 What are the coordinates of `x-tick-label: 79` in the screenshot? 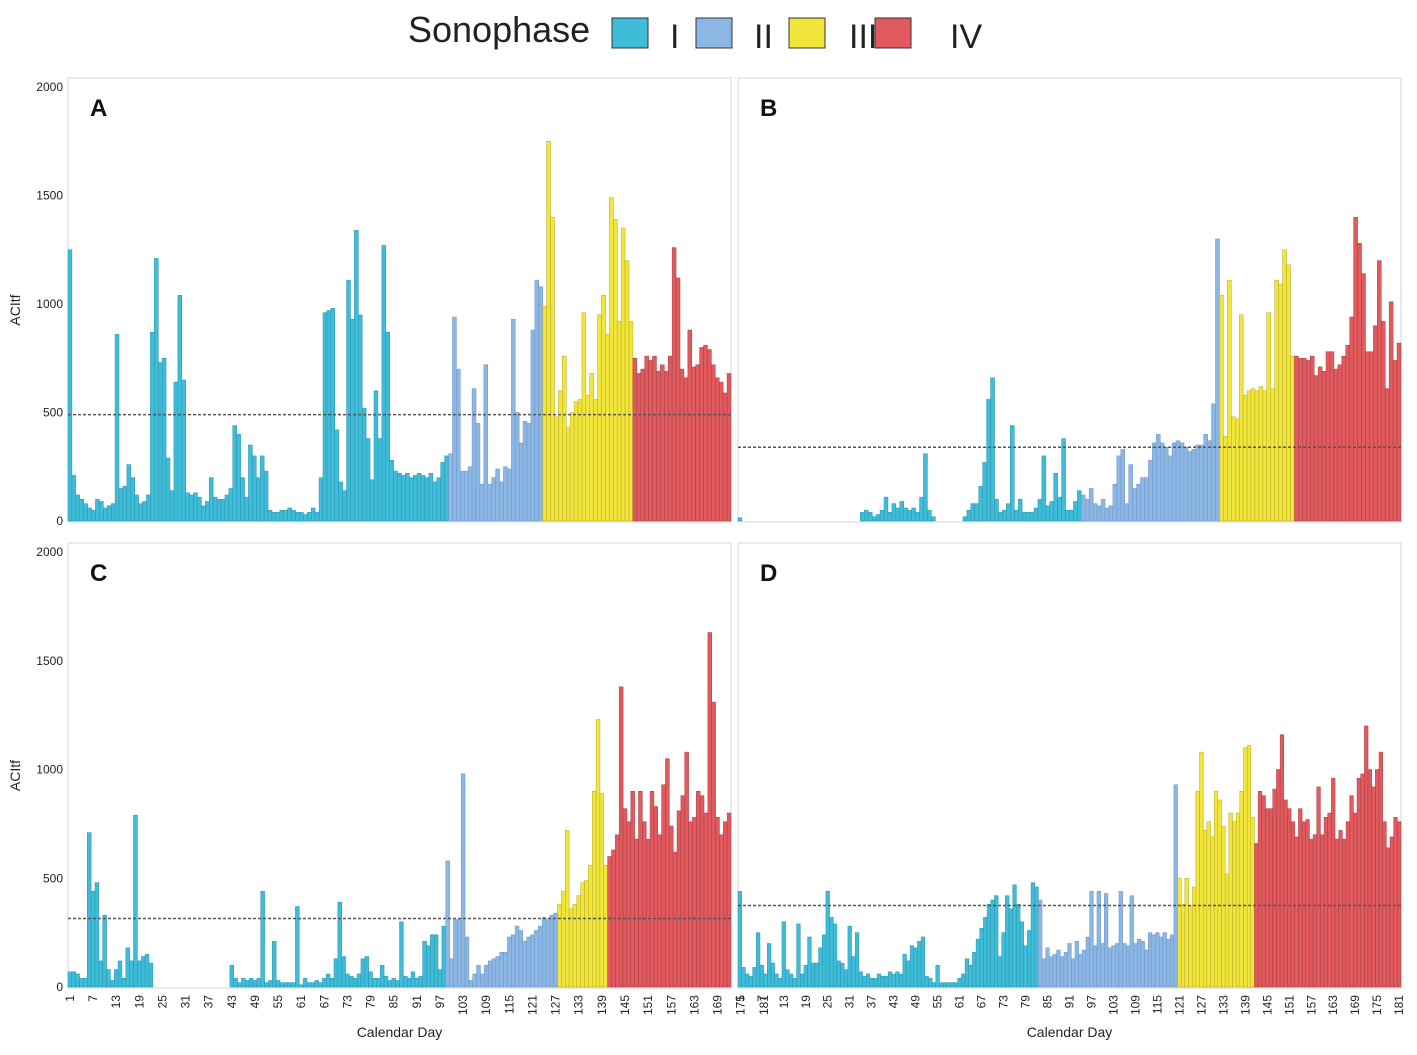 It's located at (371, 1002).